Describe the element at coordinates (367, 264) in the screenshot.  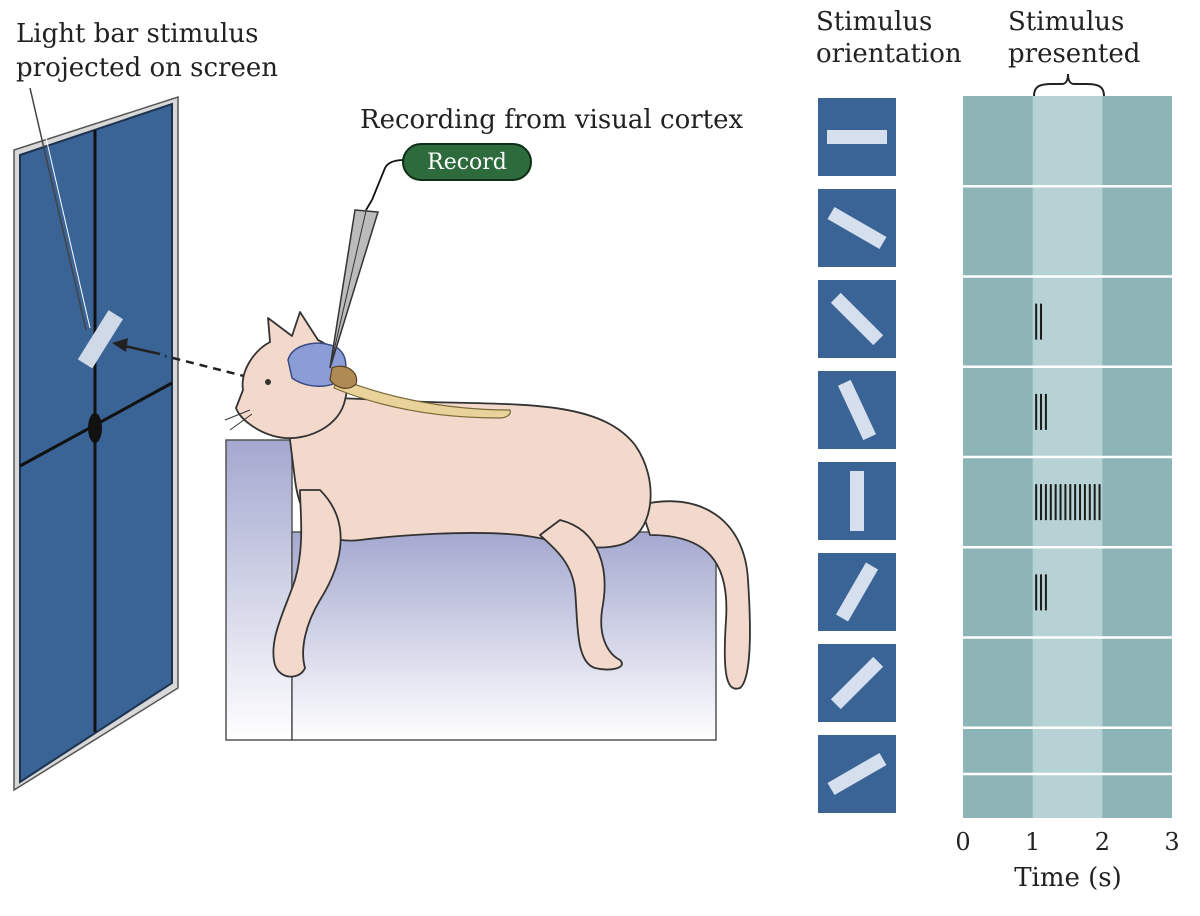
I see `electrode-icon` at that location.